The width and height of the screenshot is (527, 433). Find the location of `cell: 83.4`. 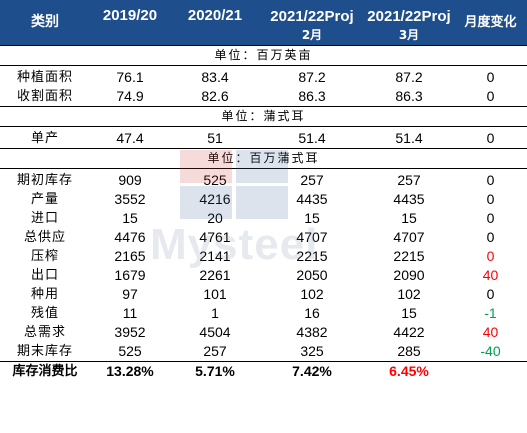

cell: 83.4 is located at coordinates (215, 77).